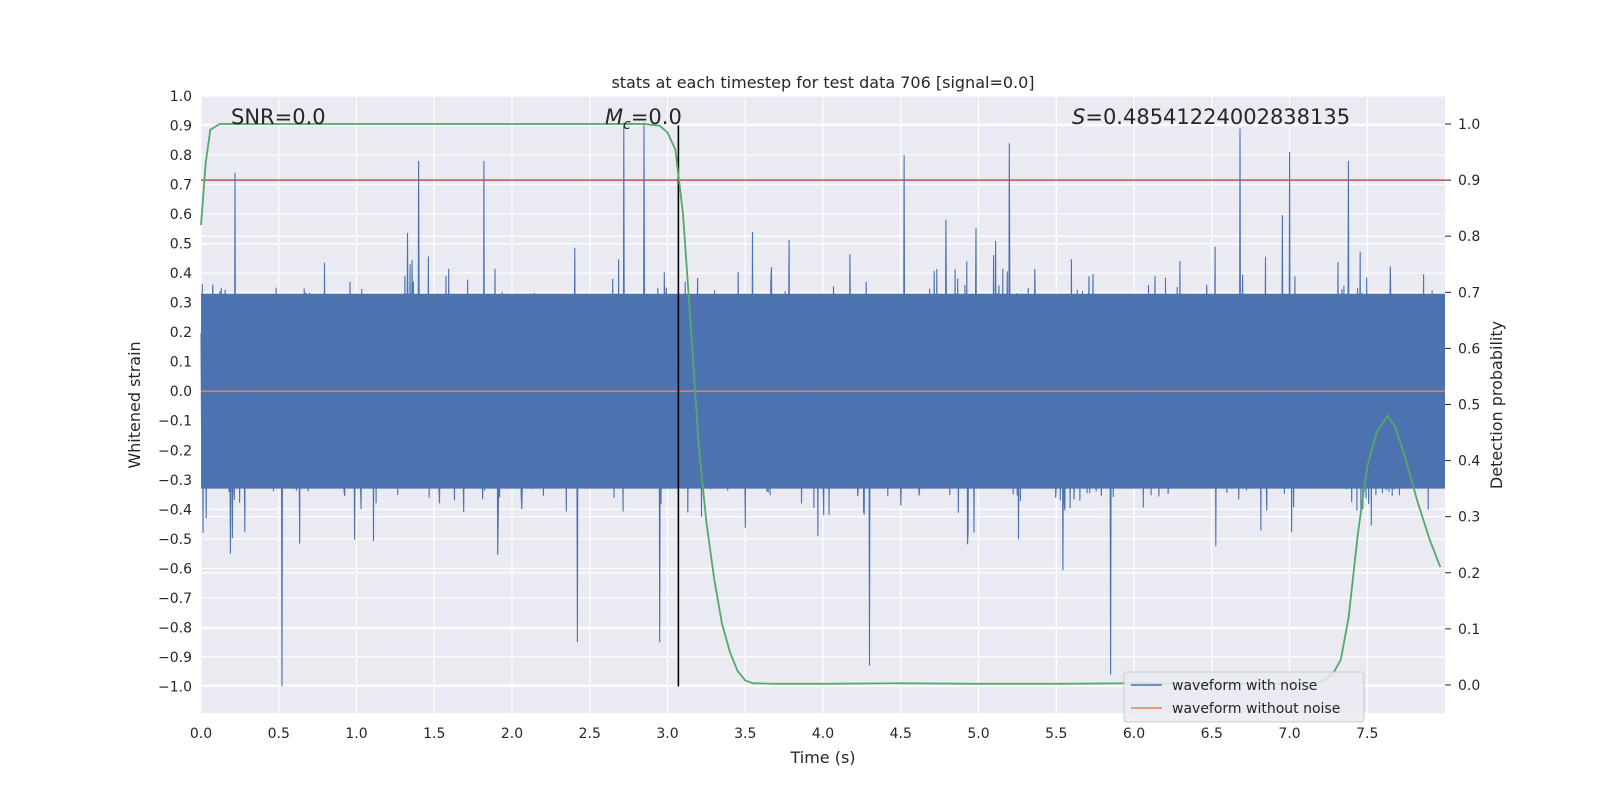 The width and height of the screenshot is (1600, 800). Describe the element at coordinates (181, 392) in the screenshot. I see `y-tick-label: 0.0` at that location.